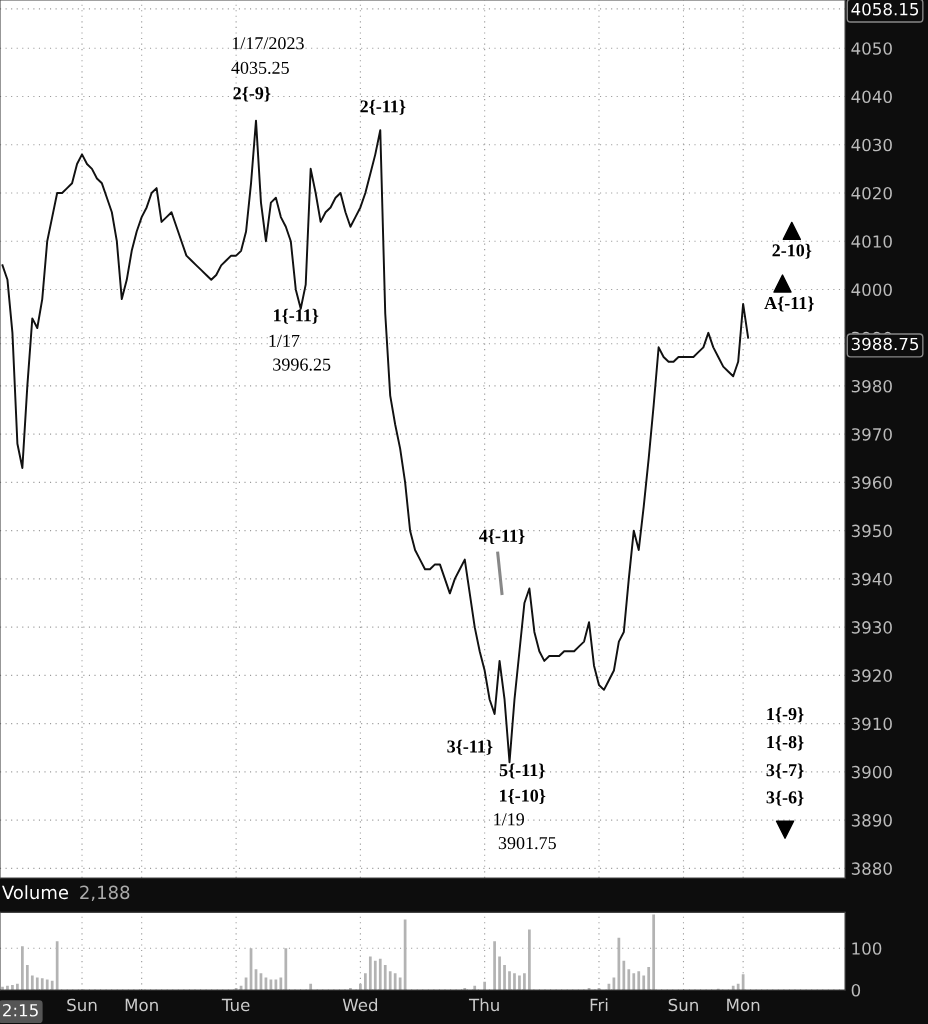 The image size is (928, 1024). What do you see at coordinates (871, 820) in the screenshot?
I see `y-tick-label: 3890` at bounding box center [871, 820].